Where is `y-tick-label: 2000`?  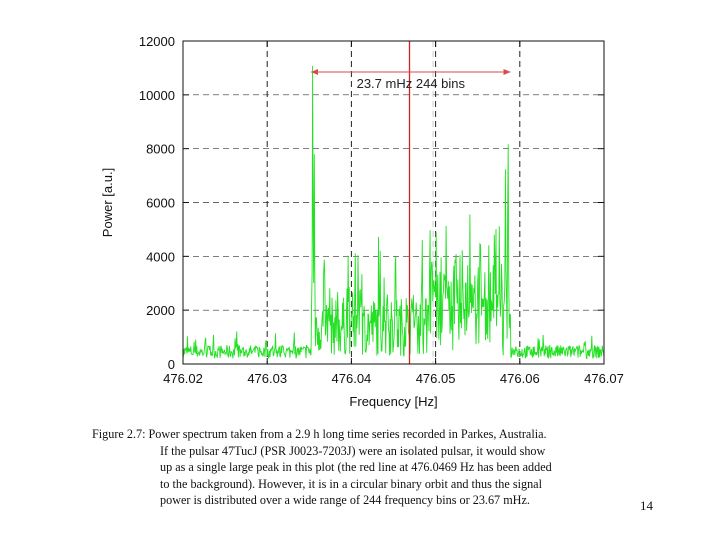 y-tick-label: 2000 is located at coordinates (160, 310).